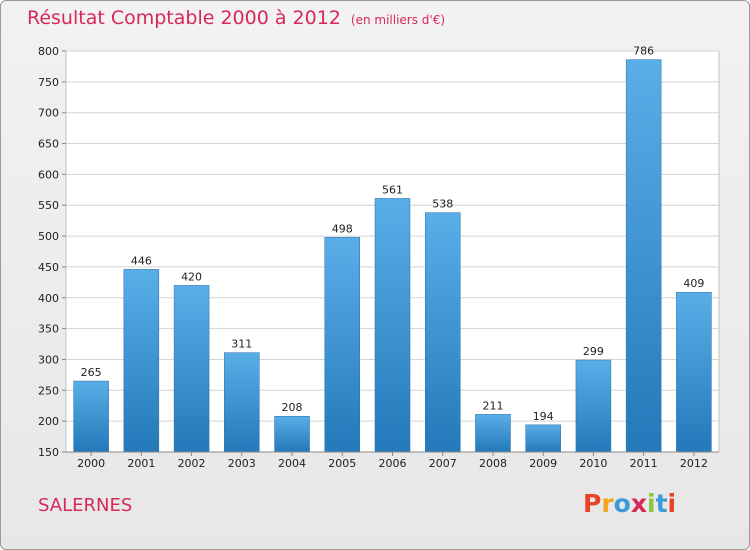  Describe the element at coordinates (393, 463) in the screenshot. I see `x-tick-label: 2006` at that location.